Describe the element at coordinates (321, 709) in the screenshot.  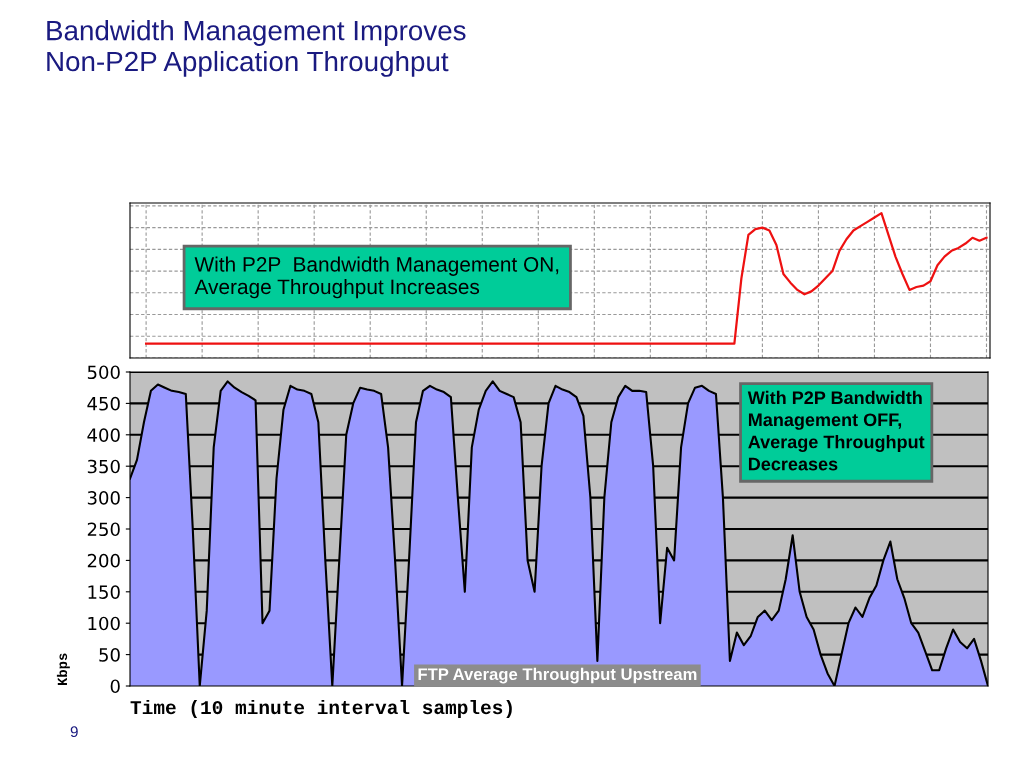
I see `x-axis-title: Time (10 minute interval samples)` at that location.